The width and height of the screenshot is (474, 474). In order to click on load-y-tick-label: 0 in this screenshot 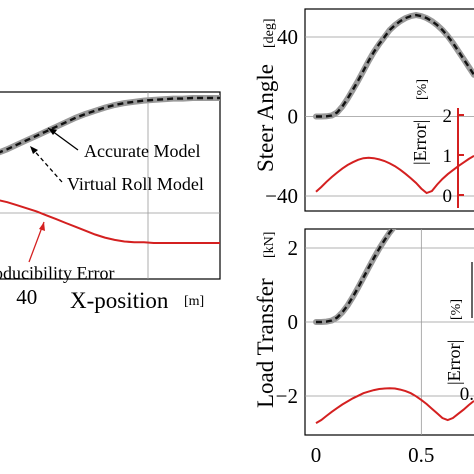, I will do `click(293, 322)`.